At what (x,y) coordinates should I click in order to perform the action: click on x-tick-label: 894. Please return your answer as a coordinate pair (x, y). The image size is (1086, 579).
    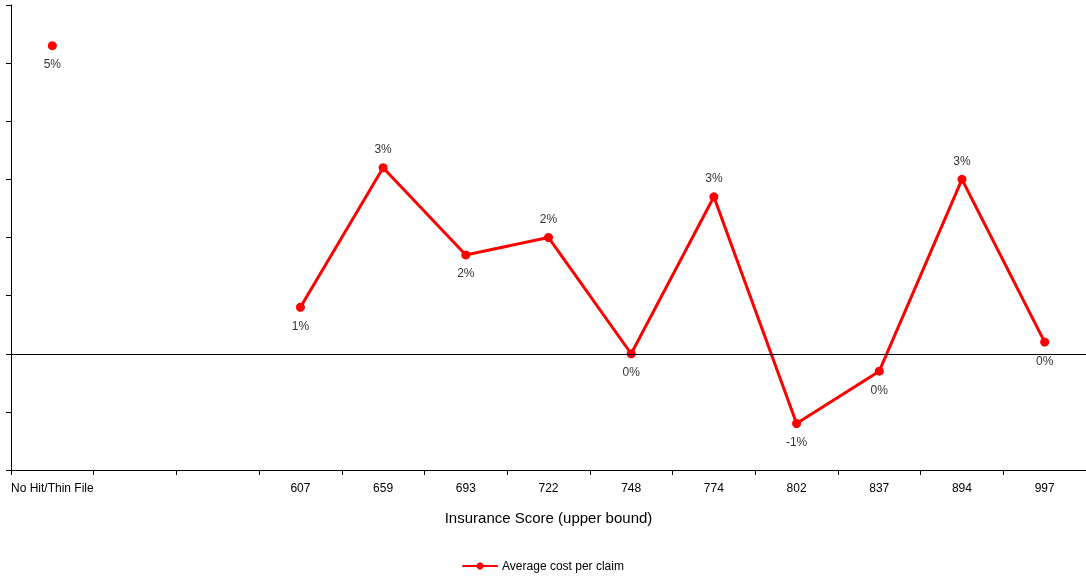
    Looking at the image, I should click on (962, 488).